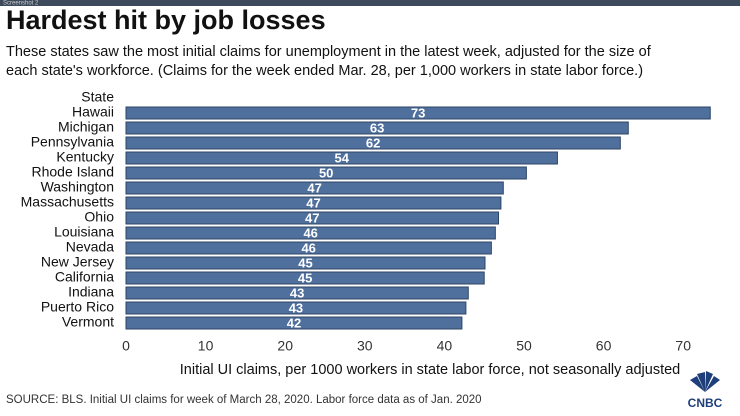 This screenshot has height=416, width=740. Describe the element at coordinates (705, 381) in the screenshot. I see `logo-icon` at that location.